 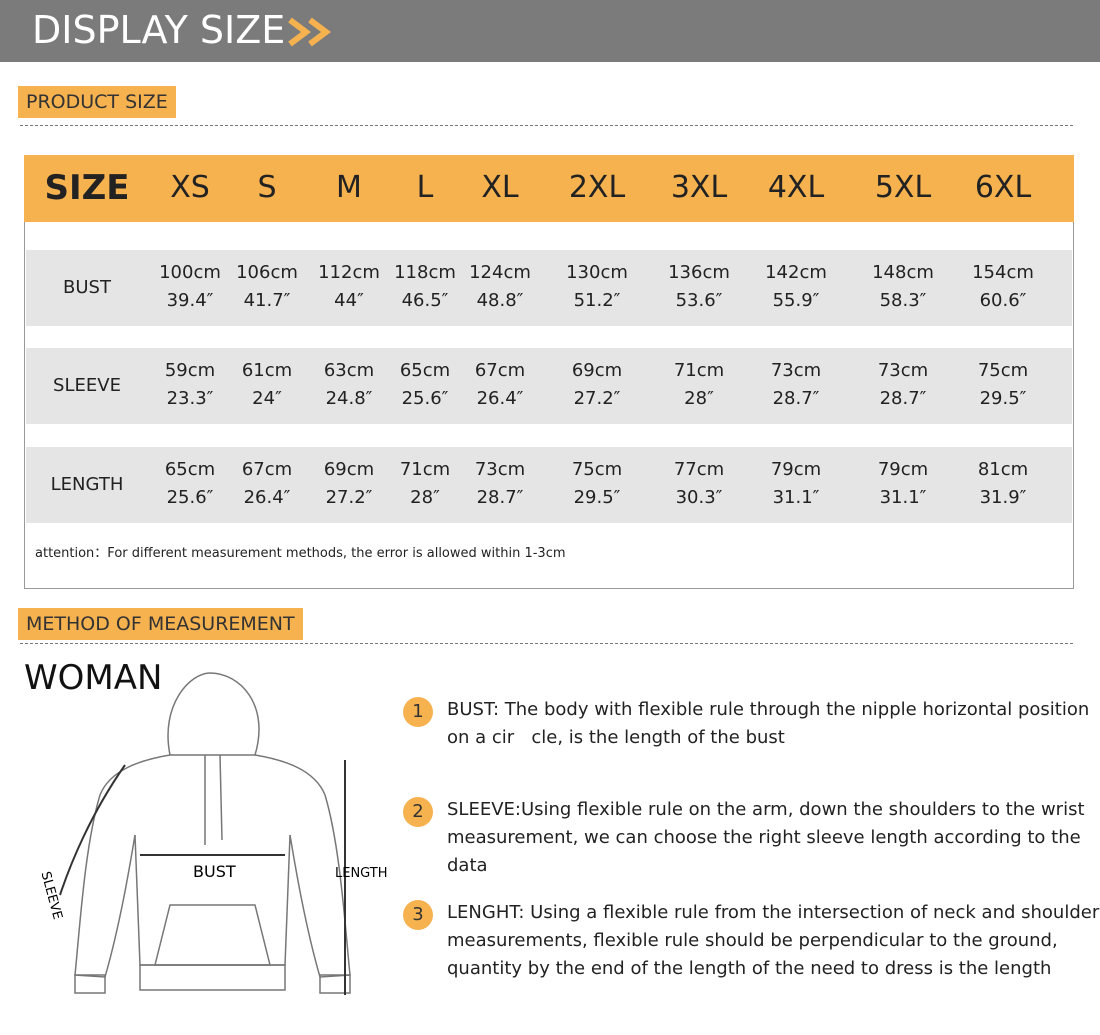 I want to click on cell-value: 65cm, so click(x=425, y=370).